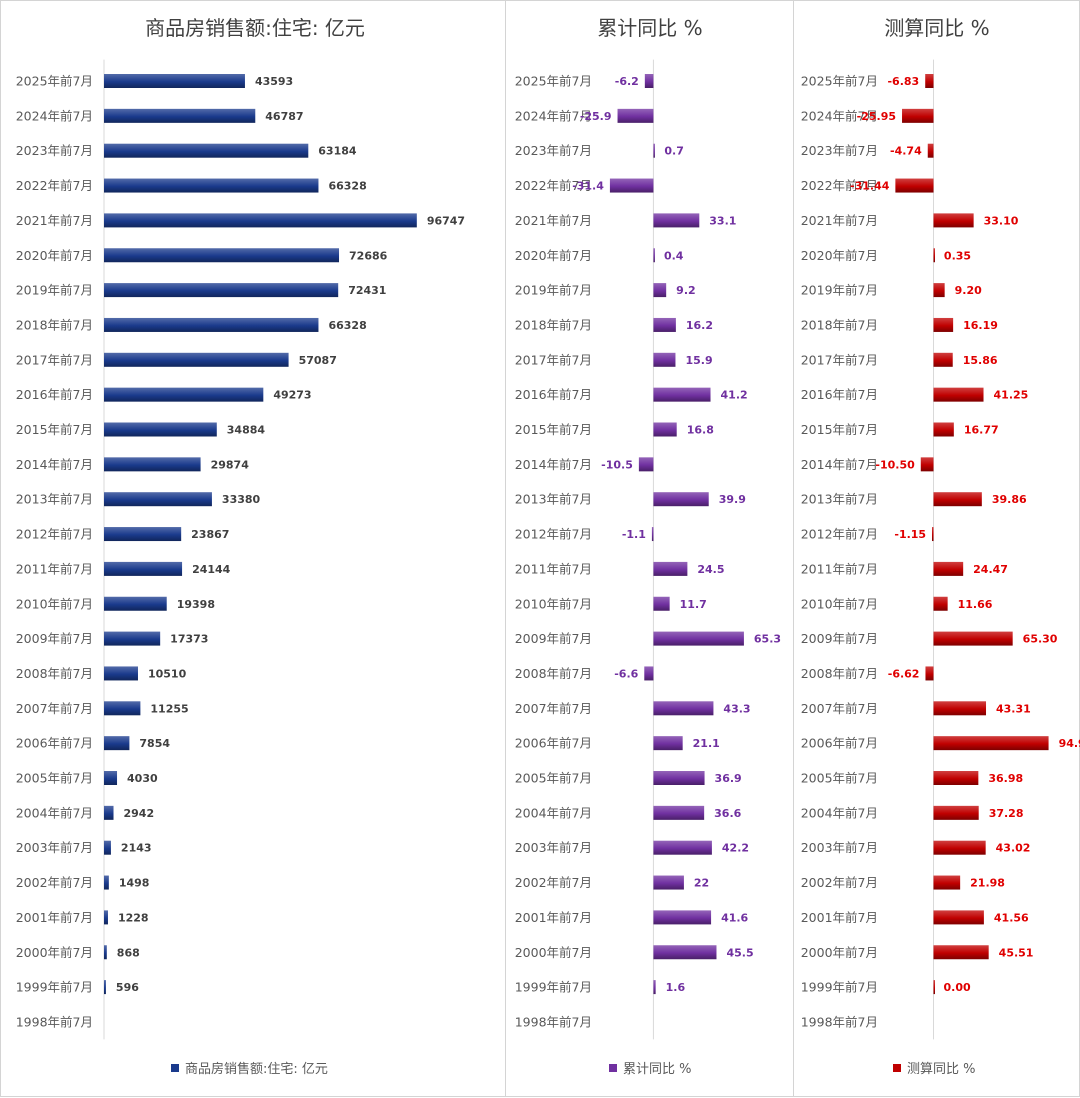 The height and width of the screenshot is (1098, 1080). What do you see at coordinates (839, 255) in the screenshot?
I see `category-label: 2020年前7月` at bounding box center [839, 255].